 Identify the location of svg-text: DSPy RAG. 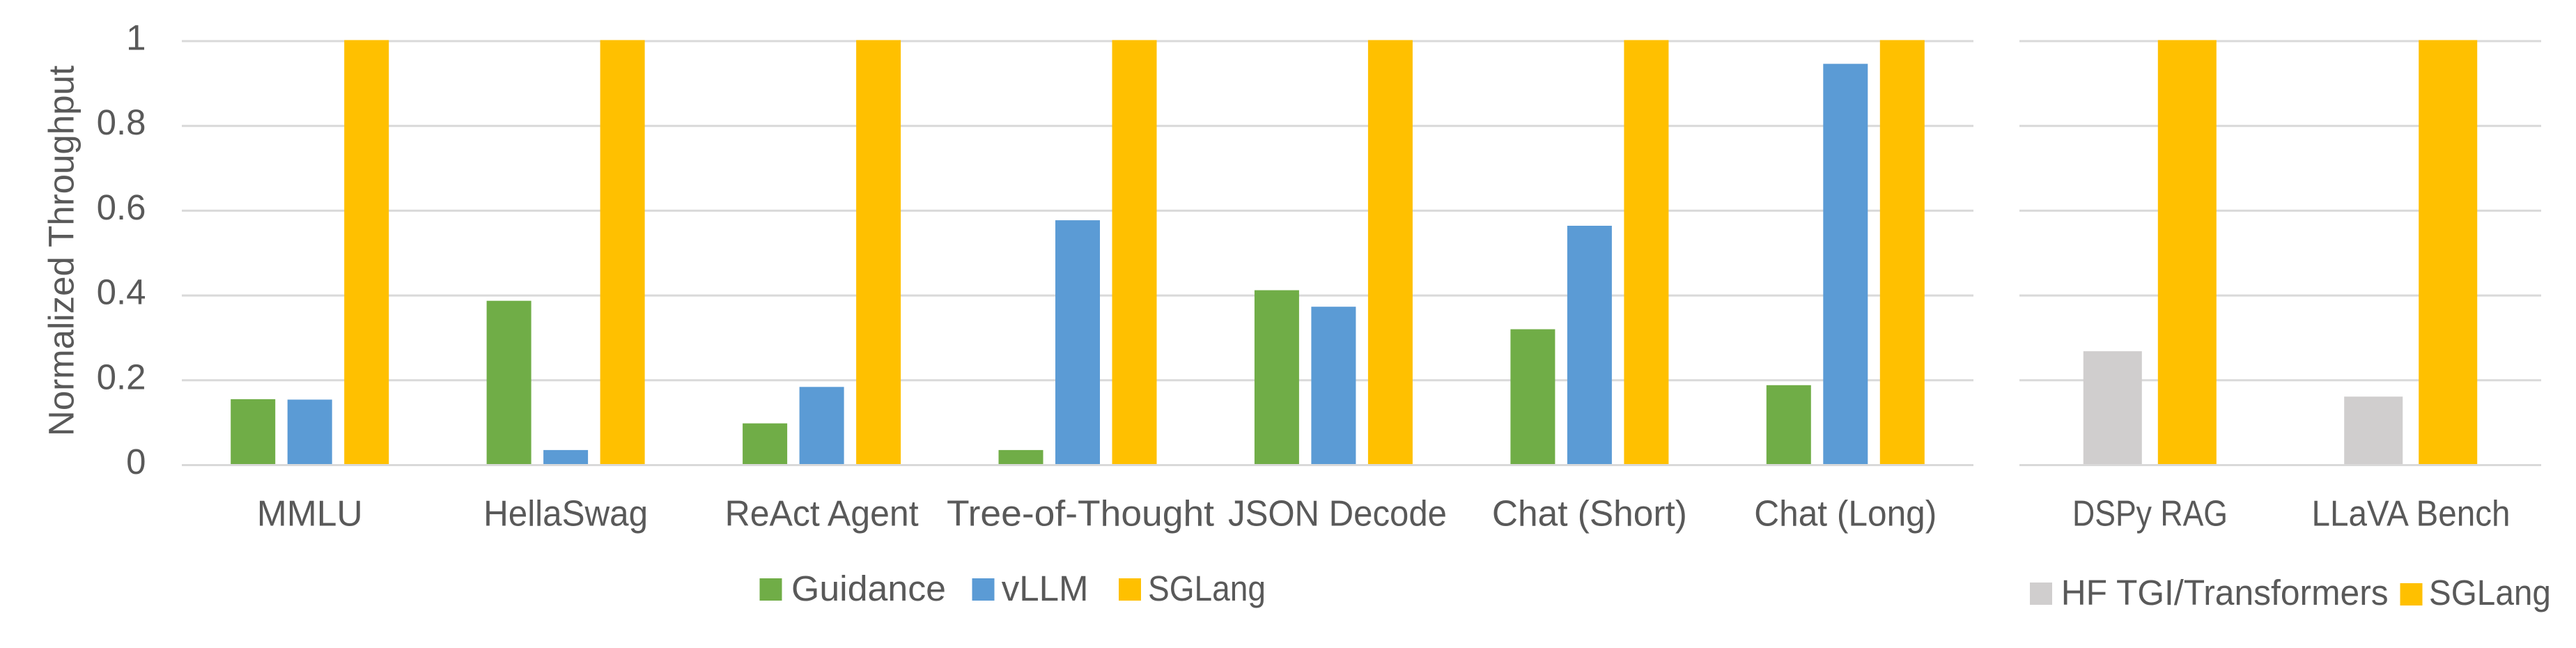
(2150, 514).